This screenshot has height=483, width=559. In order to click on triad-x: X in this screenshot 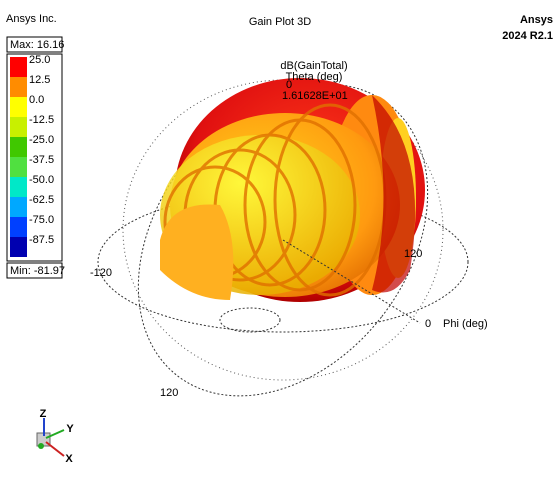, I will do `click(69, 459)`.